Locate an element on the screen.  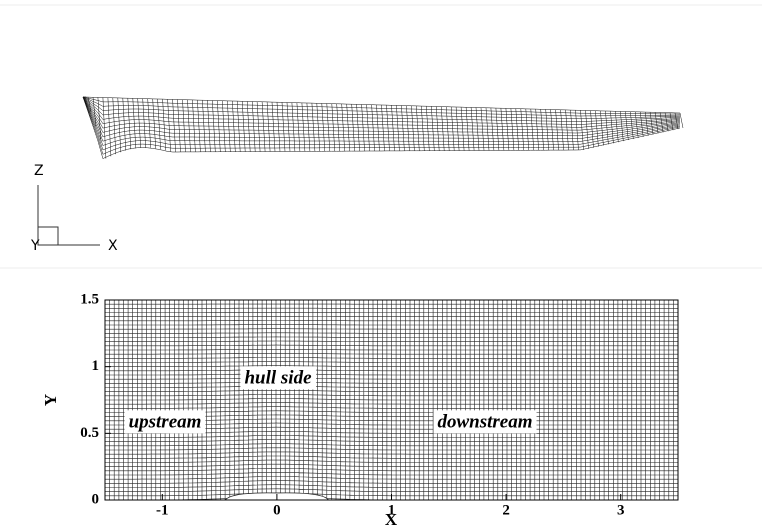
x-tick-label: 1 is located at coordinates (392, 510).